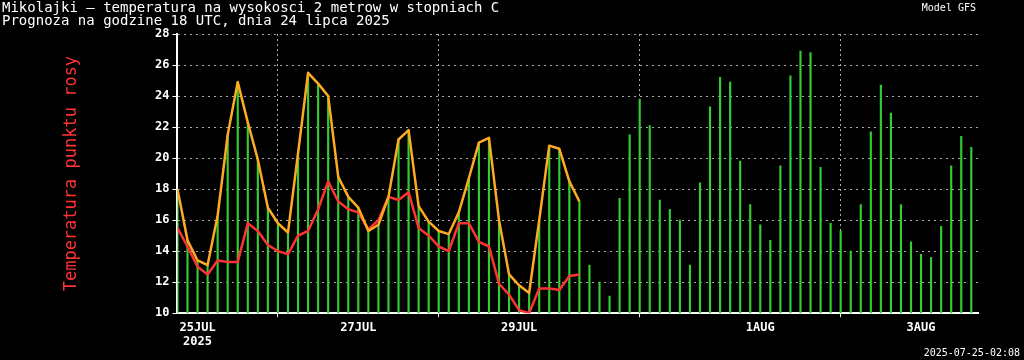 This screenshot has width=1024, height=360. Describe the element at coordinates (197, 333) in the screenshot. I see `x-tick-label: 25JUL 2025` at that location.